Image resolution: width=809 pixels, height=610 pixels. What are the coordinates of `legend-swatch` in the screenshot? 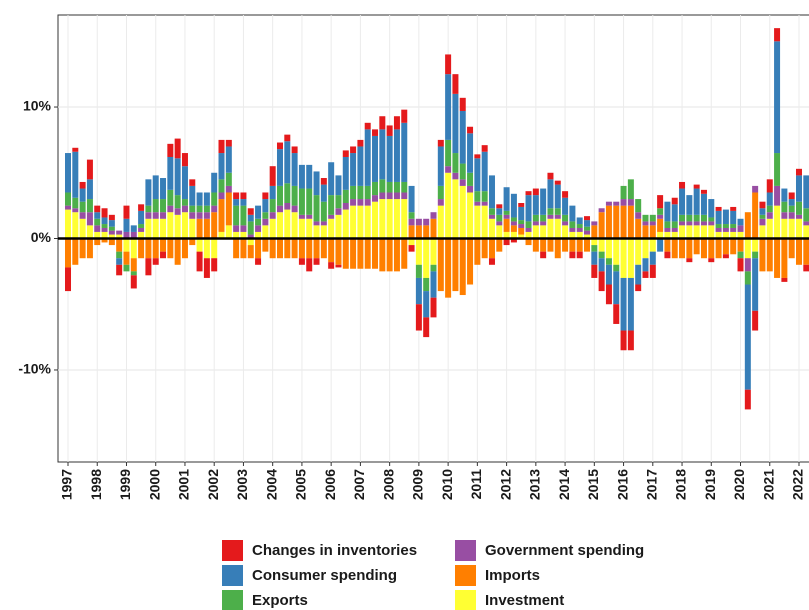 It's located at (465, 550).